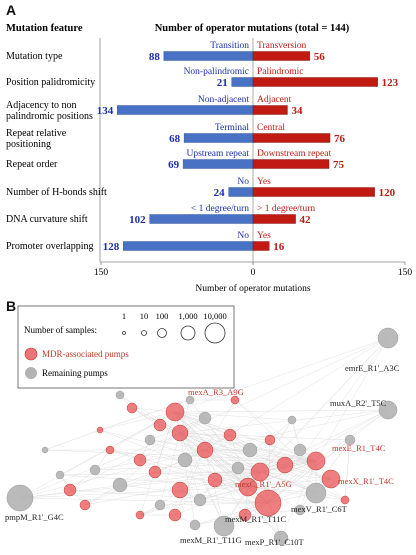  I want to click on node-label: pmpM_R1'_G4C, so click(34, 517).